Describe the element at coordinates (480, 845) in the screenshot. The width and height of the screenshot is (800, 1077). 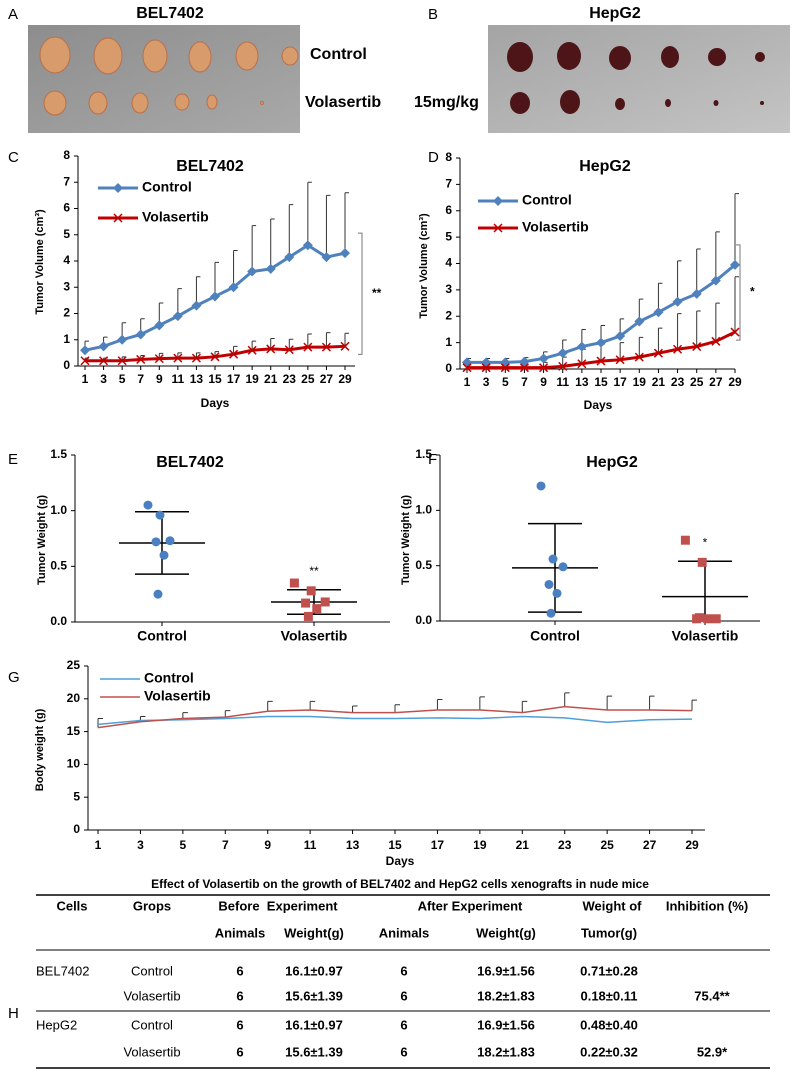
I see `x-tick-label: 19` at that location.